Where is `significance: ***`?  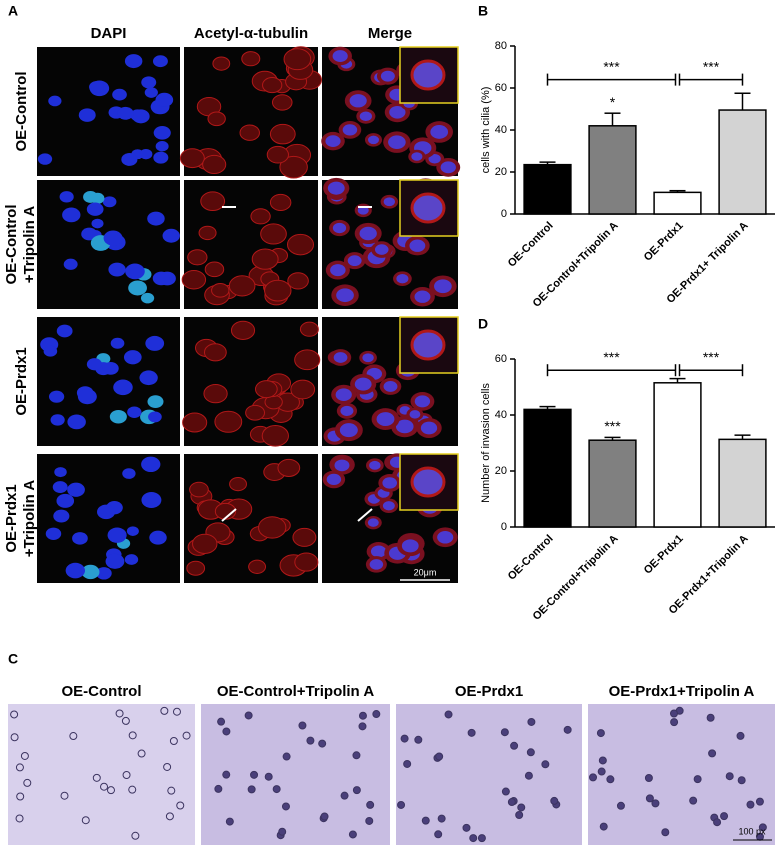 significance: *** is located at coordinates (711, 357).